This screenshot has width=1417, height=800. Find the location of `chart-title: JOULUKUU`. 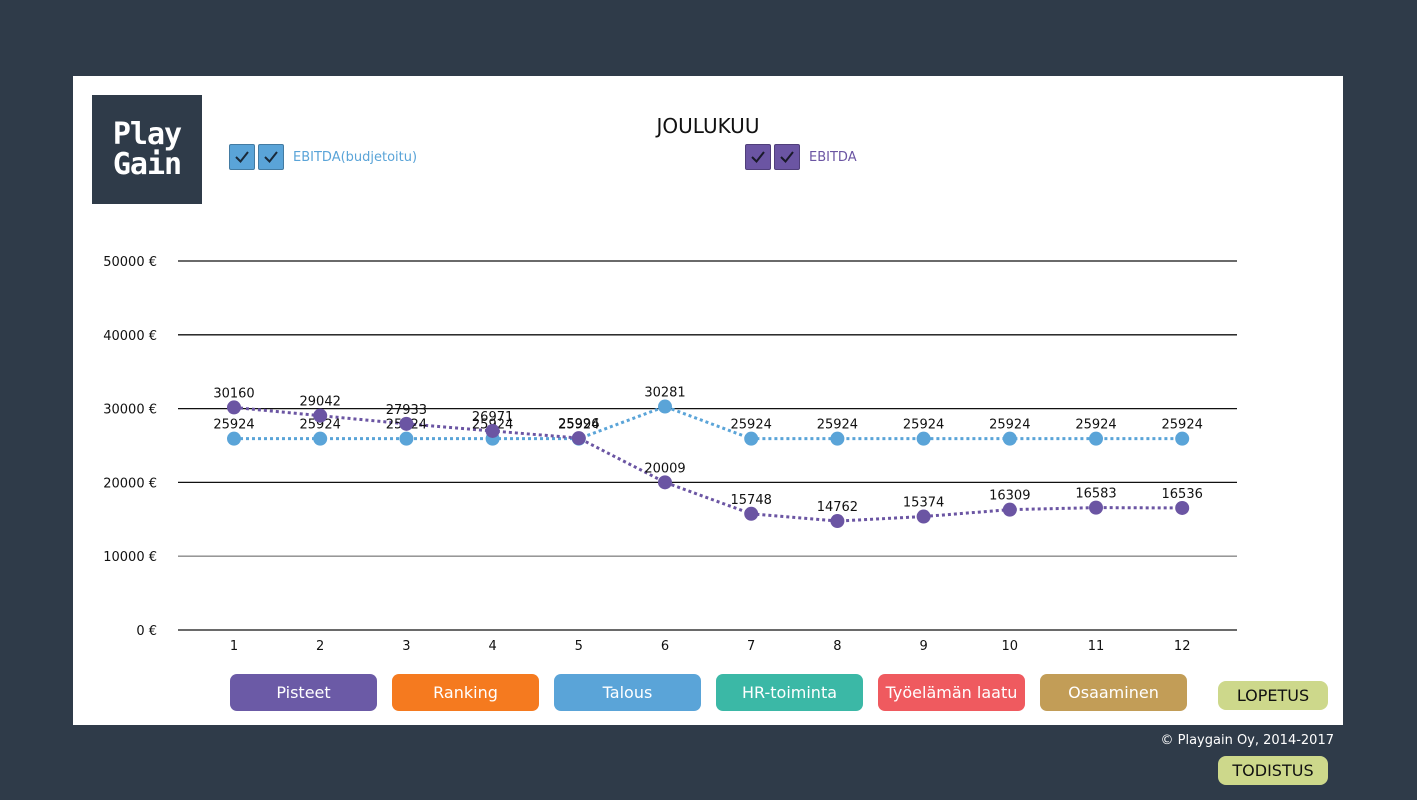

chart-title: JOULUKUU is located at coordinates (708, 126).